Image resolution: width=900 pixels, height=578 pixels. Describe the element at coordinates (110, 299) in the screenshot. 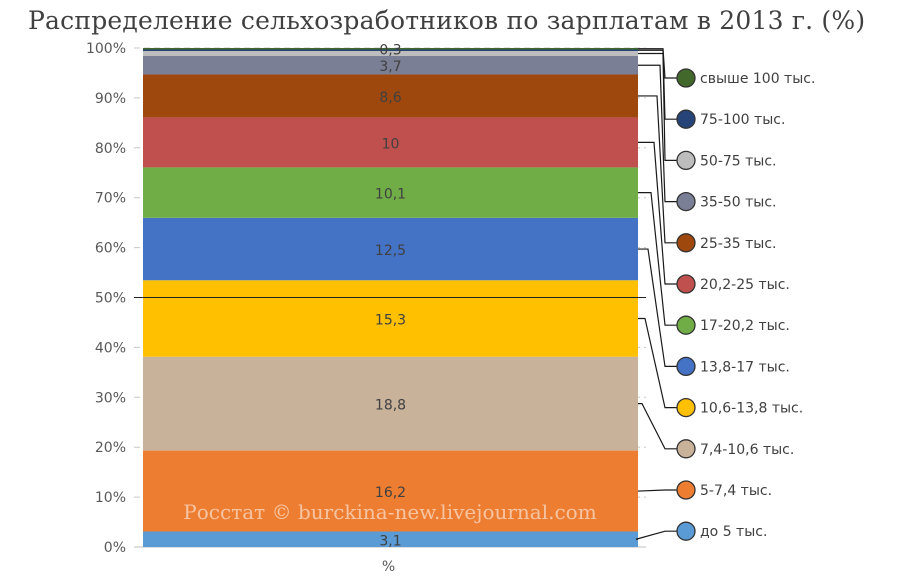

I see `y-tick-label: 50%` at that location.